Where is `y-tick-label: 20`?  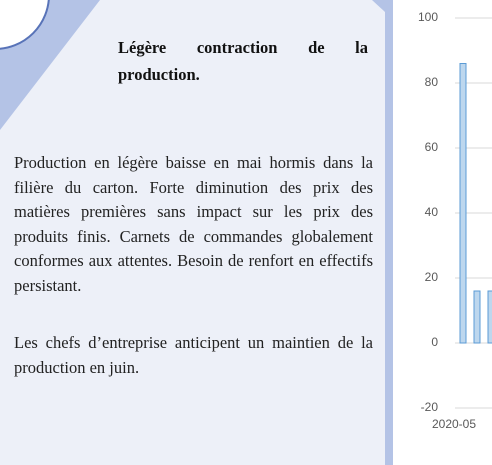
y-tick-label: 20 is located at coordinates (432, 277).